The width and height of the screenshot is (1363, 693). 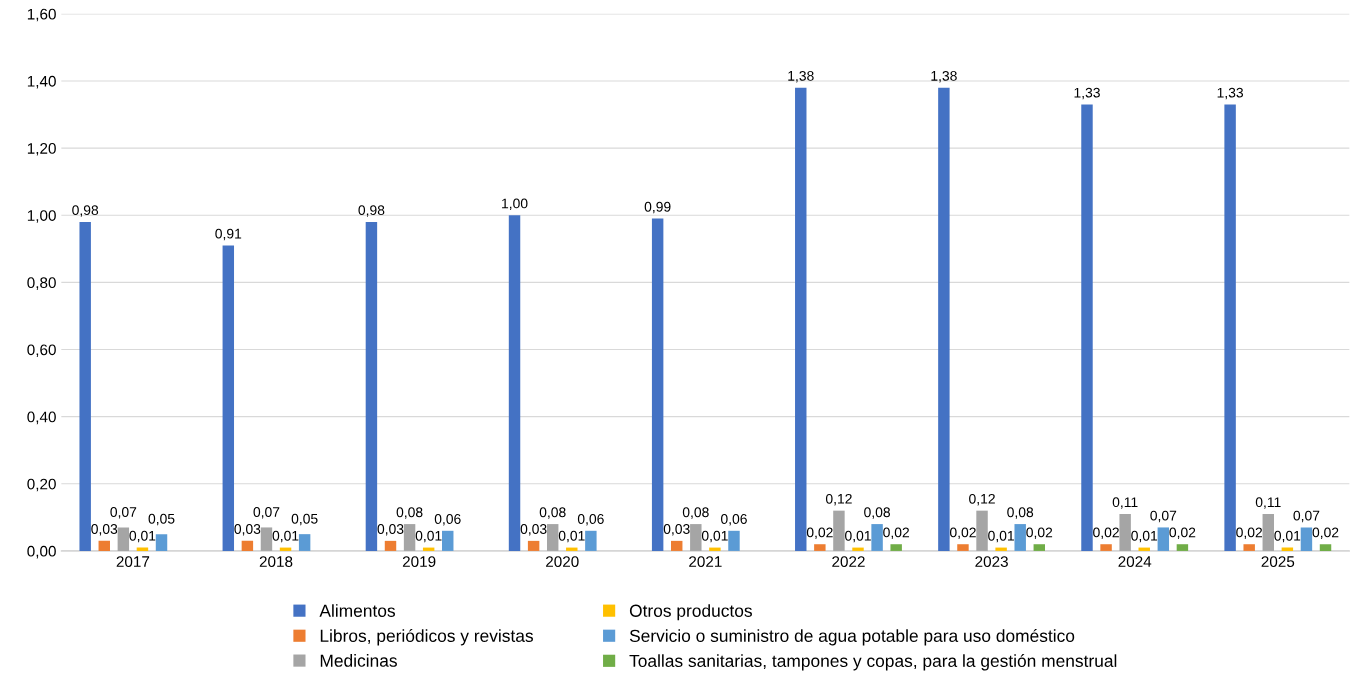 What do you see at coordinates (41, 552) in the screenshot?
I see `y-tick-label: 0,00` at bounding box center [41, 552].